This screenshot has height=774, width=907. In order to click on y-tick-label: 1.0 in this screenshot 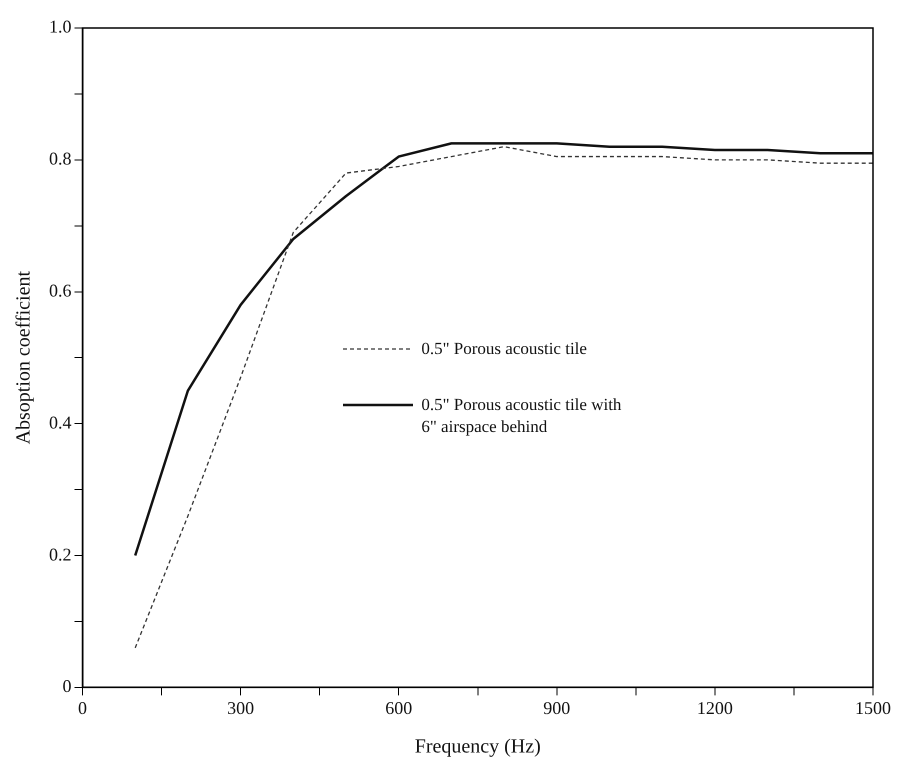, I will do `click(60, 26)`.